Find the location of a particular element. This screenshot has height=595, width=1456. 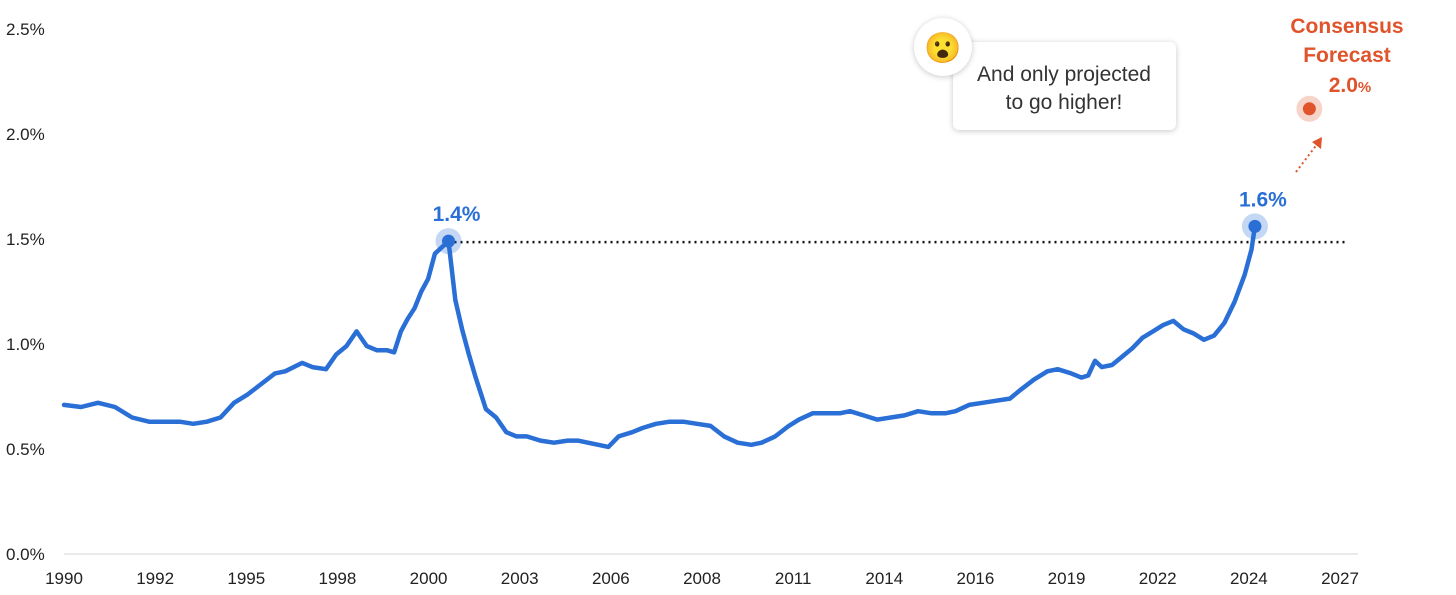

x-tick-label: 2000 is located at coordinates (429, 578).